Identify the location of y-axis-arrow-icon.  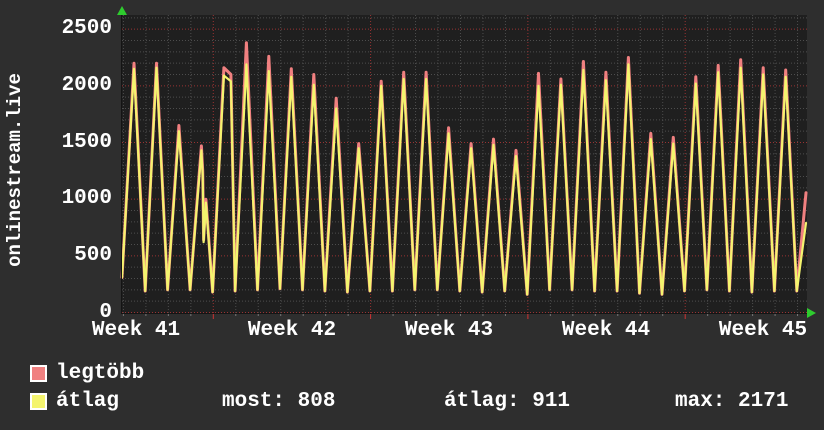
(122, 10).